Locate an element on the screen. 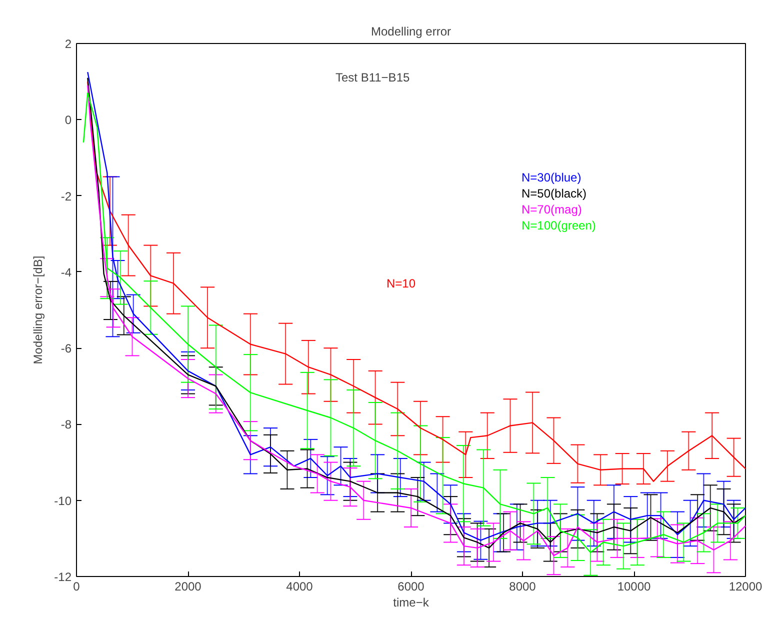  x-tick-label: 12000 is located at coordinates (745, 587).